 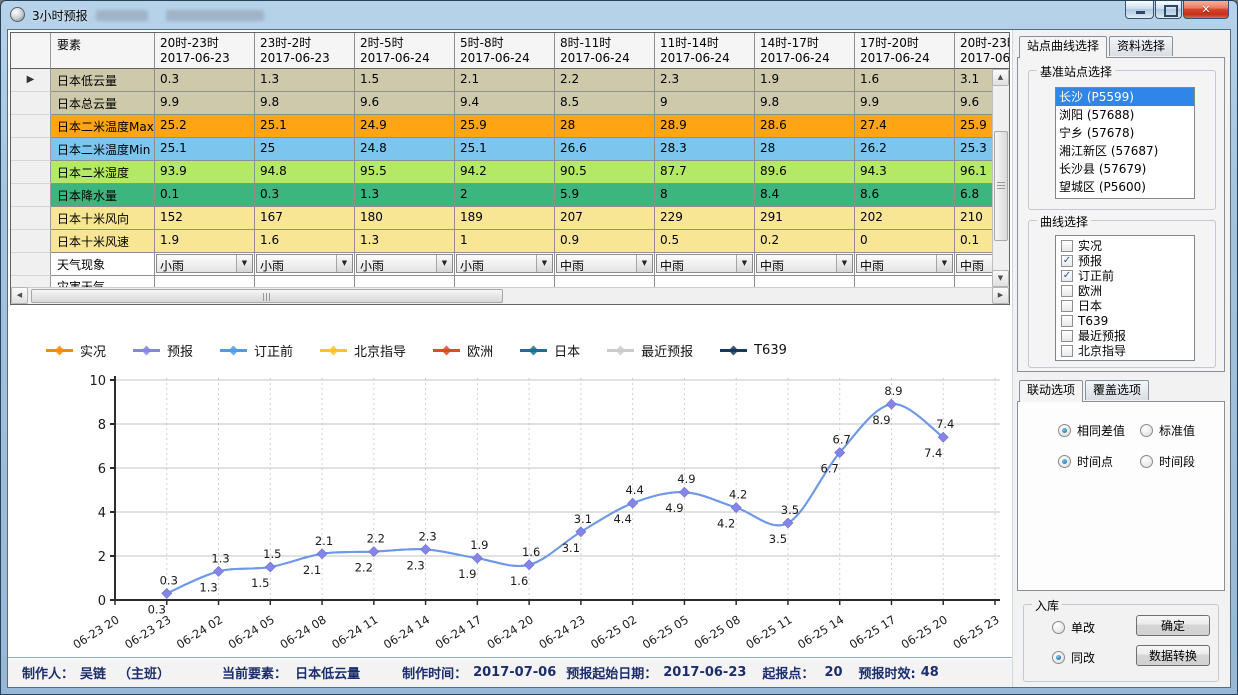 What do you see at coordinates (705, 80) in the screenshot?
I see `table-cell: 2.3` at bounding box center [705, 80].